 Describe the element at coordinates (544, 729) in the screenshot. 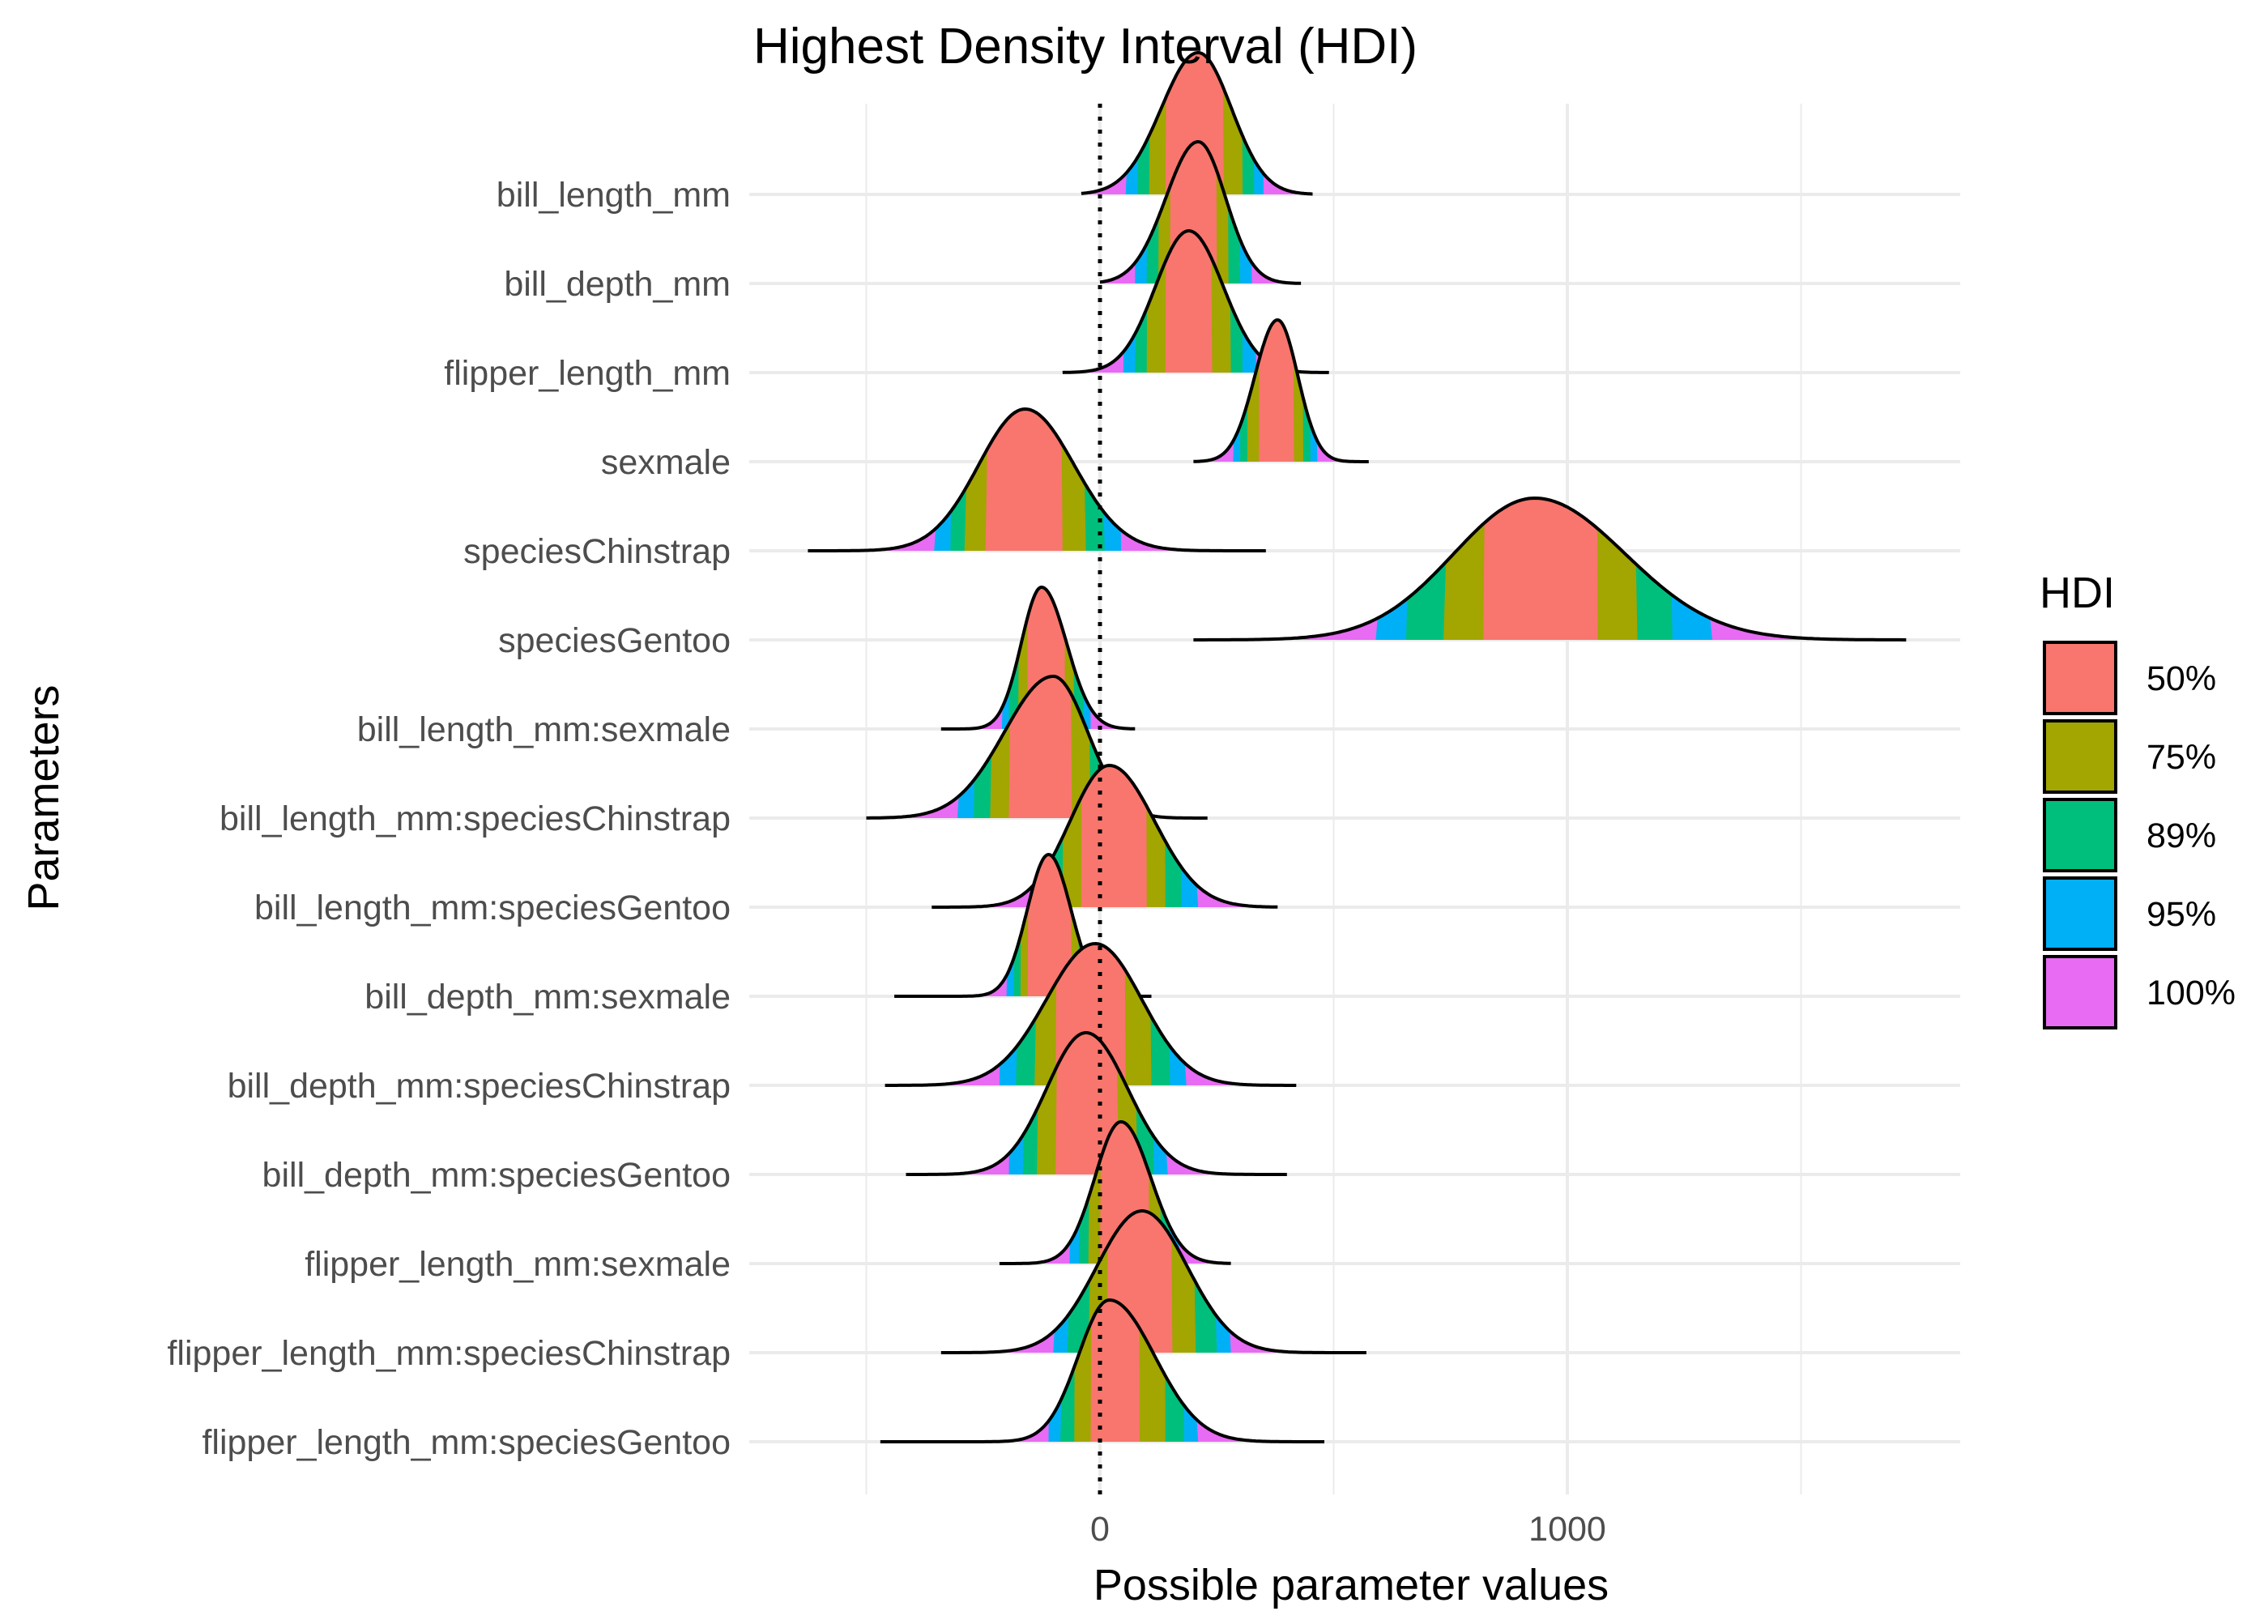

I see `y-tick-label: bill_length_mm:sexmale` at that location.